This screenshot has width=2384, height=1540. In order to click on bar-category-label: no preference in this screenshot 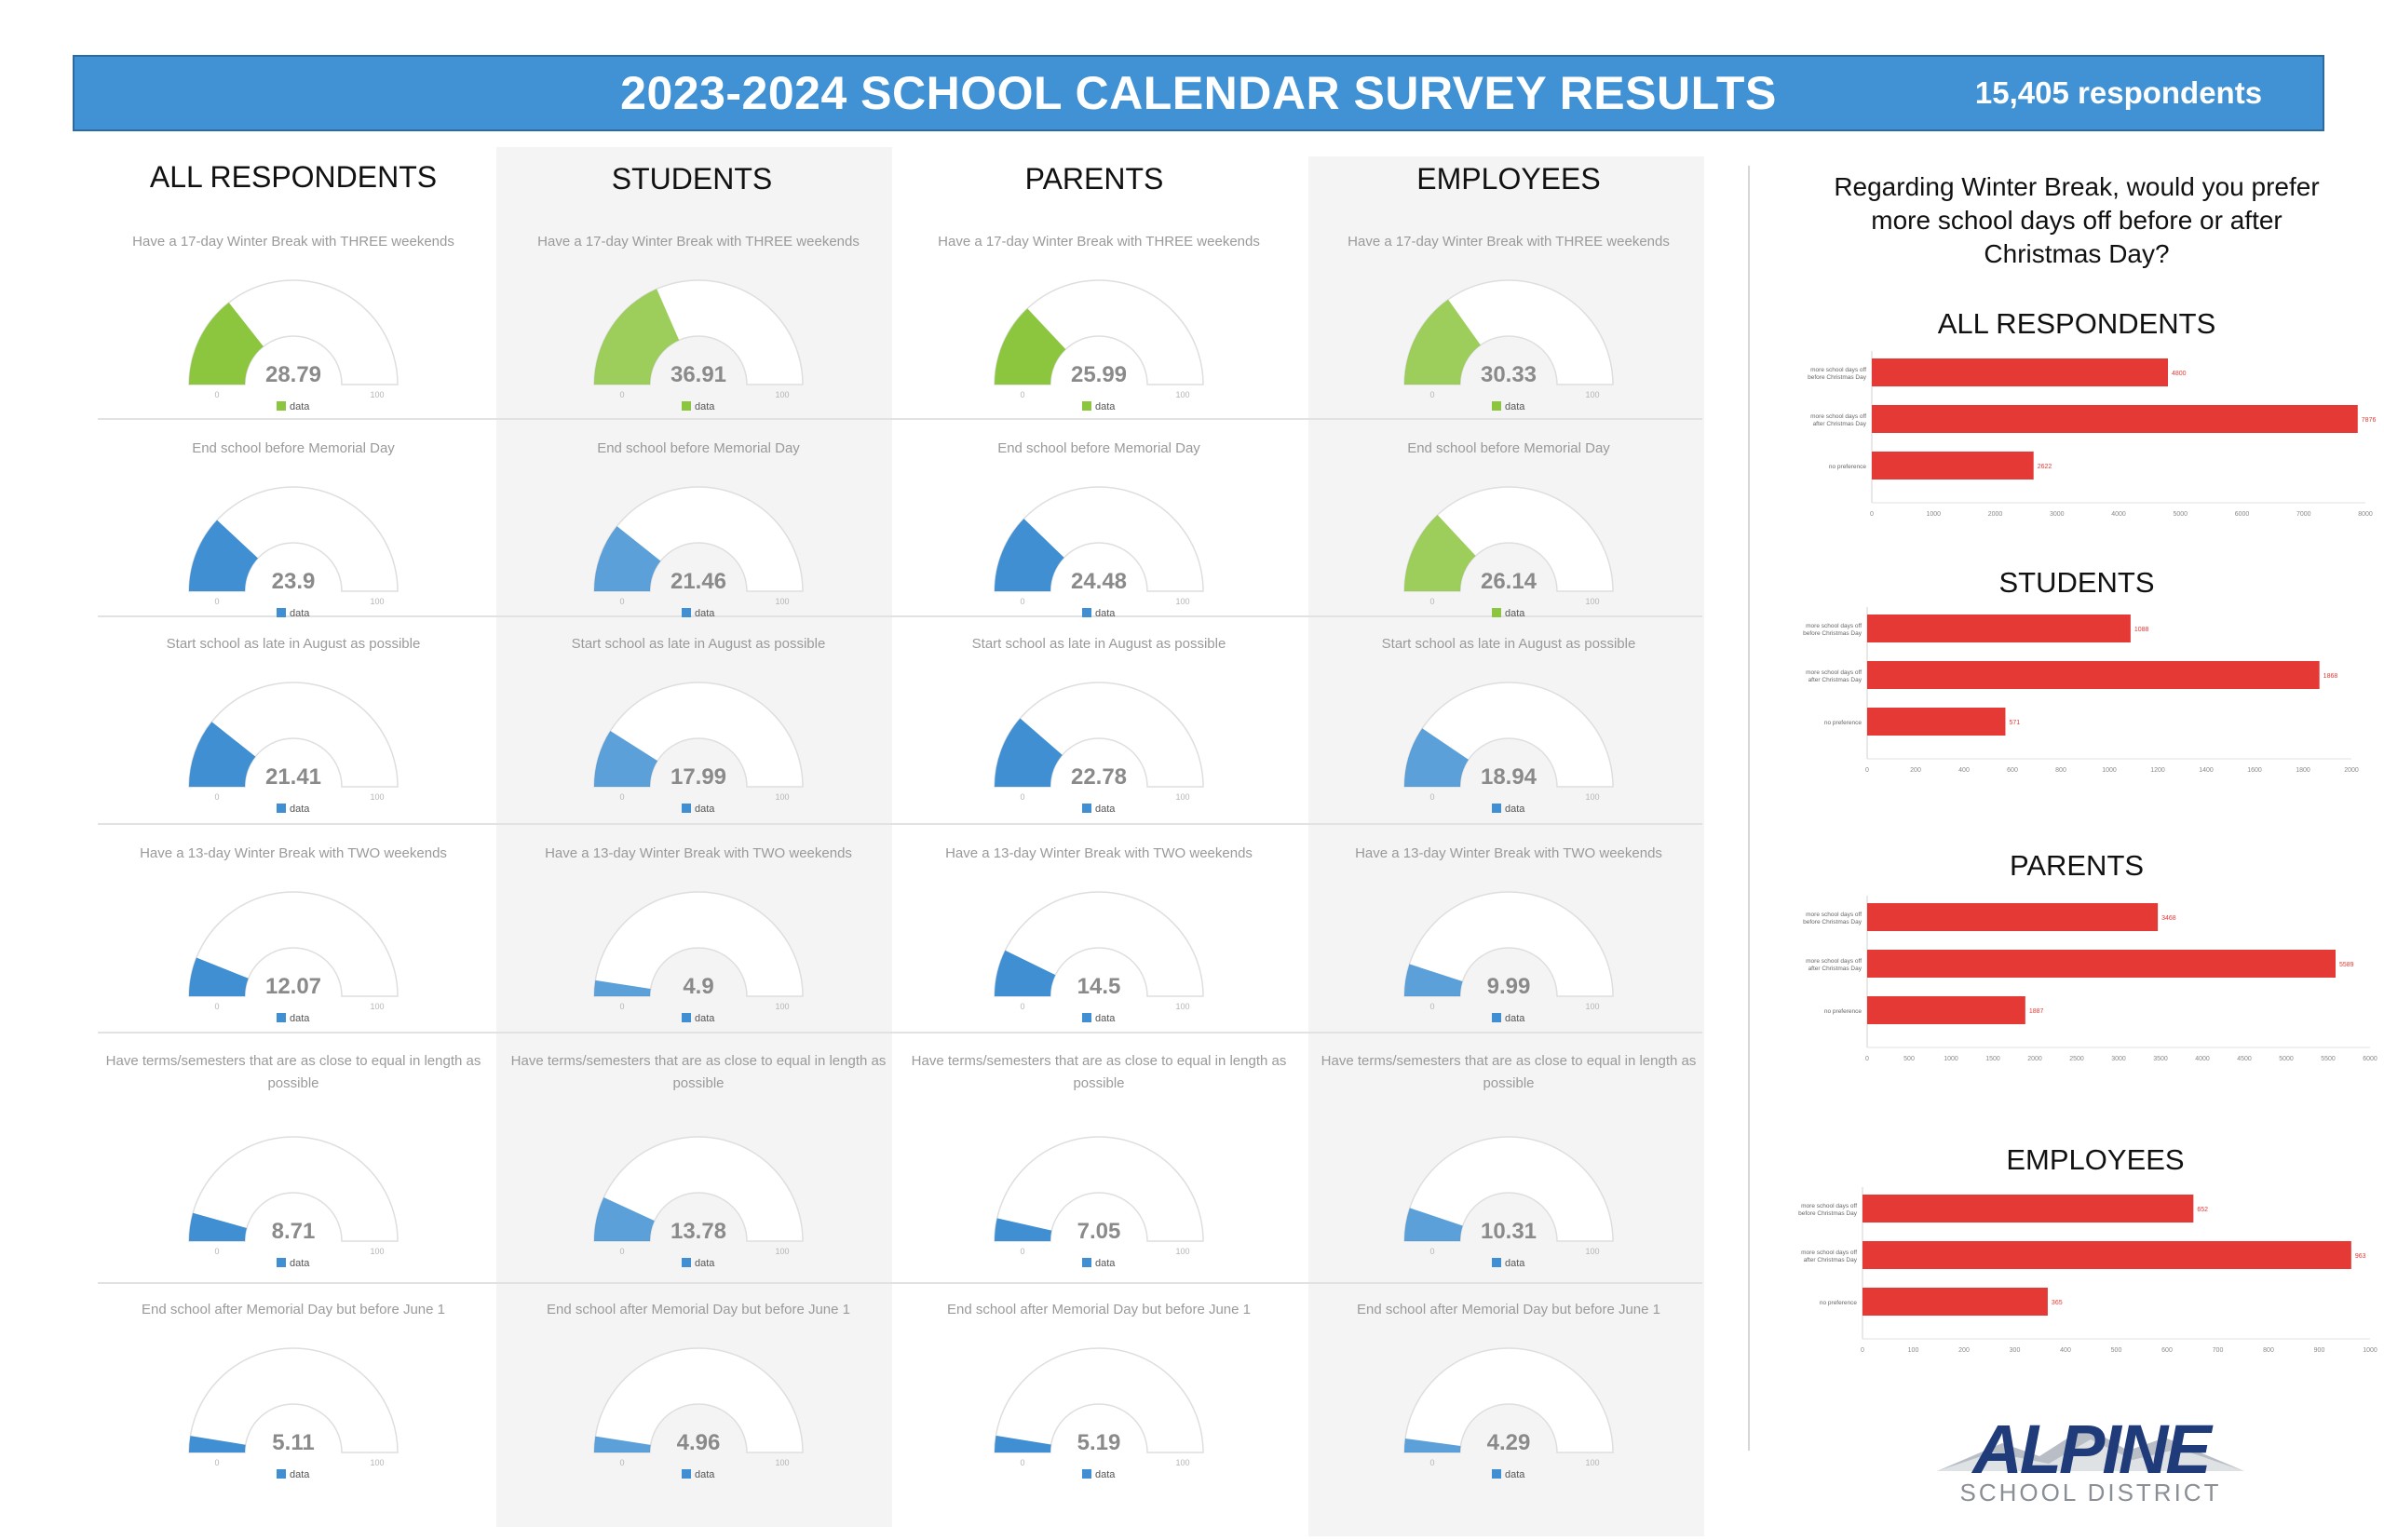, I will do `click(1838, 1303)`.